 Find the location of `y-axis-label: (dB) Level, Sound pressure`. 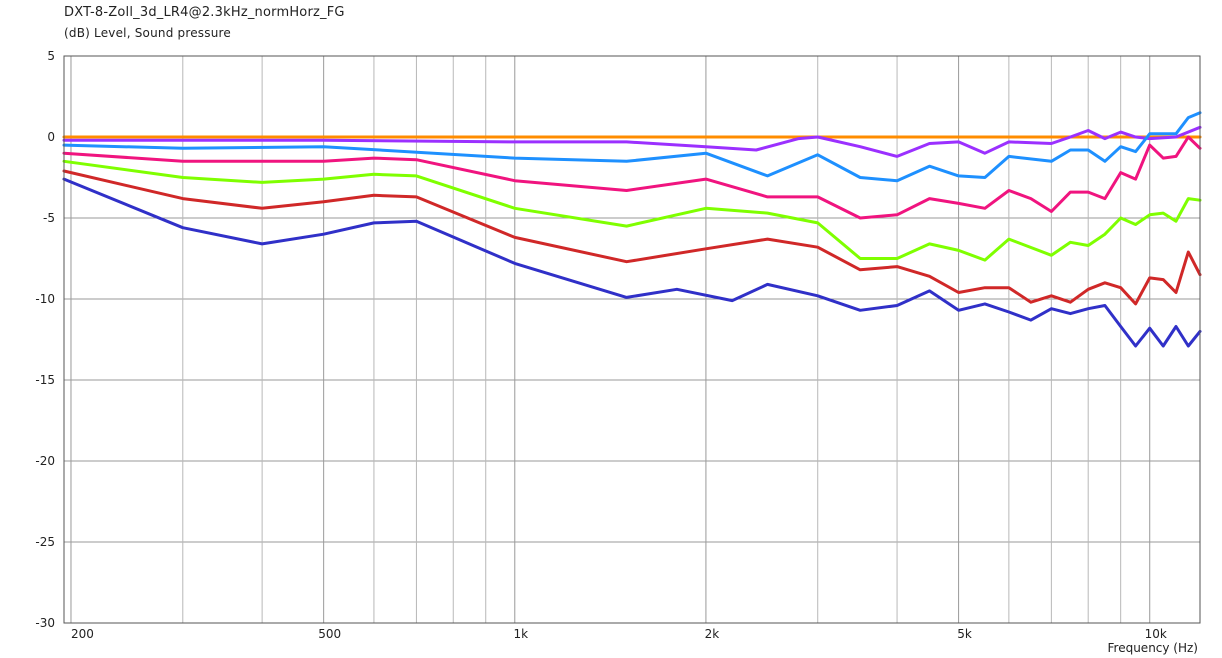

y-axis-label: (dB) Level, Sound pressure is located at coordinates (147, 33).